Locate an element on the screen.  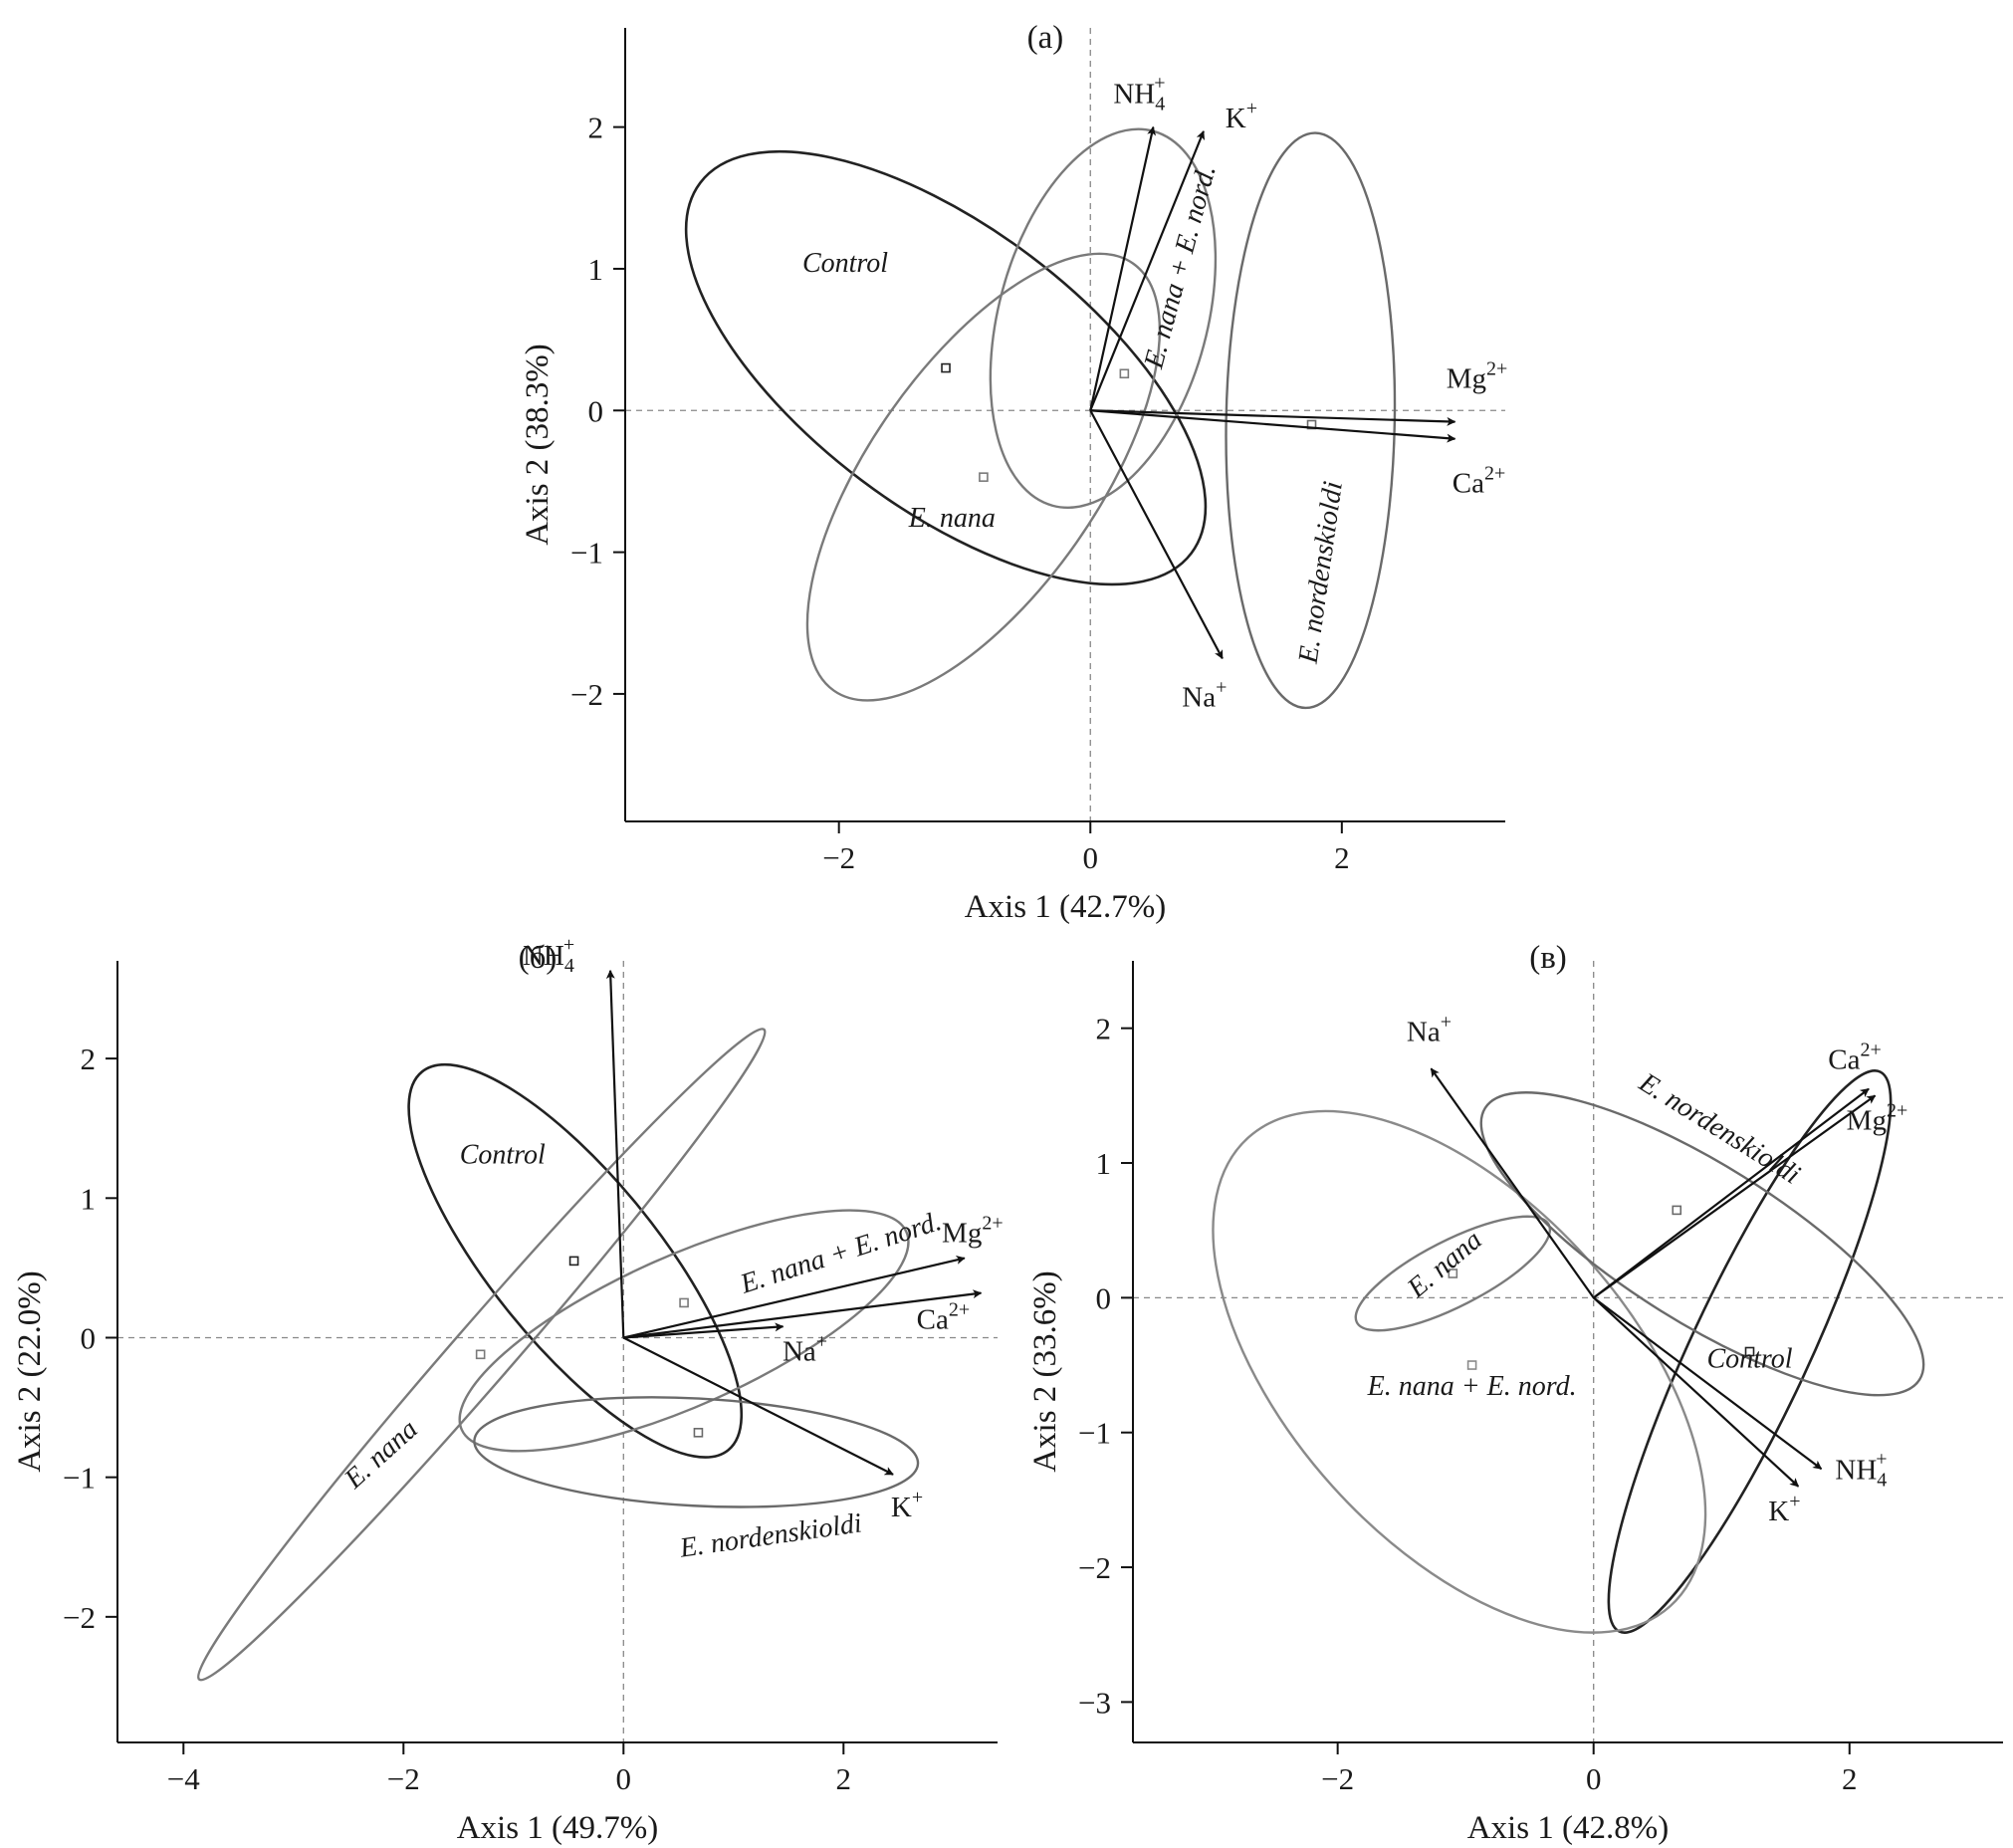
y-tick-label: −3 is located at coordinates (1095, 1702).